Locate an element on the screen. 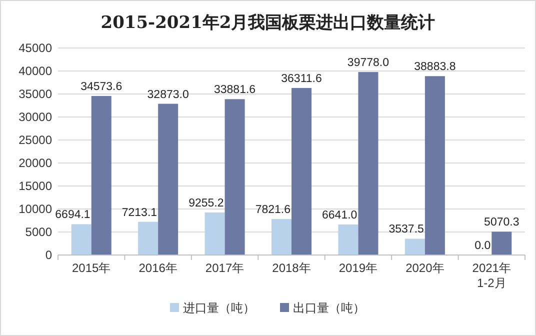 The image size is (536, 336). data-label: 39778.0 is located at coordinates (368, 63).